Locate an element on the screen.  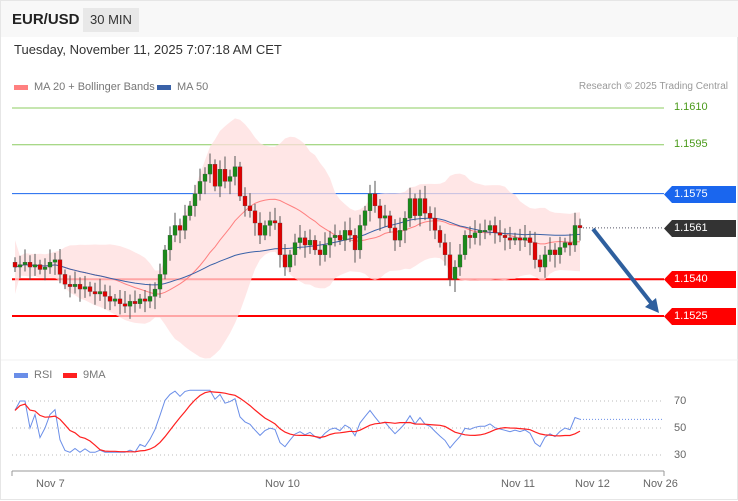
legend-ma20-label: MA 20 + Bollinger Bands is located at coordinates (94, 87).